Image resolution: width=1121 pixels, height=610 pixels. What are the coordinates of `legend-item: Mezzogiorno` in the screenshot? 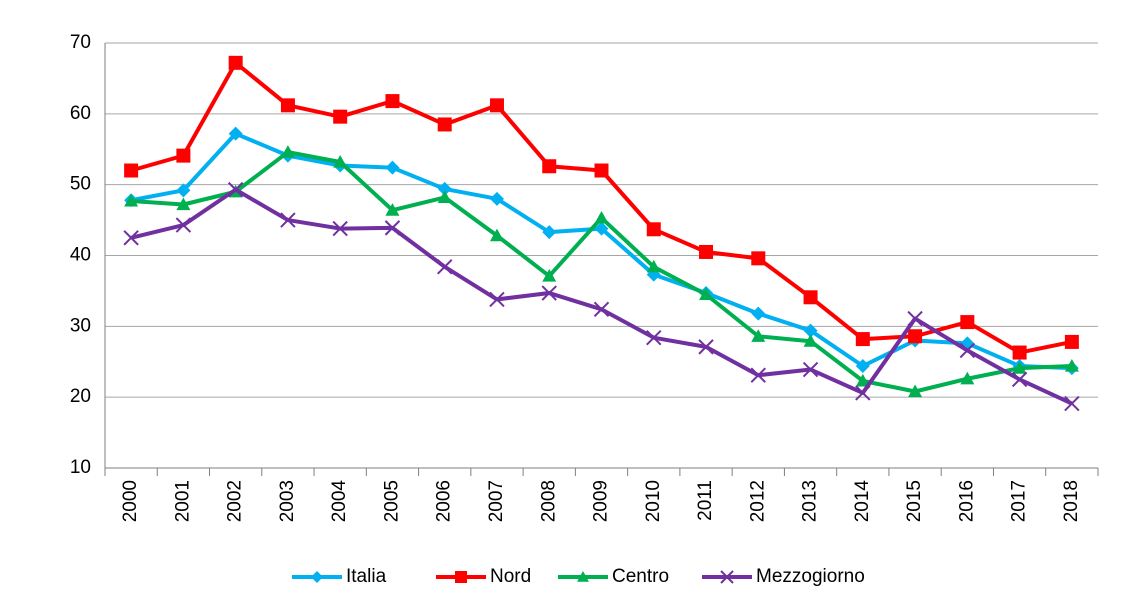 It's located at (783, 576).